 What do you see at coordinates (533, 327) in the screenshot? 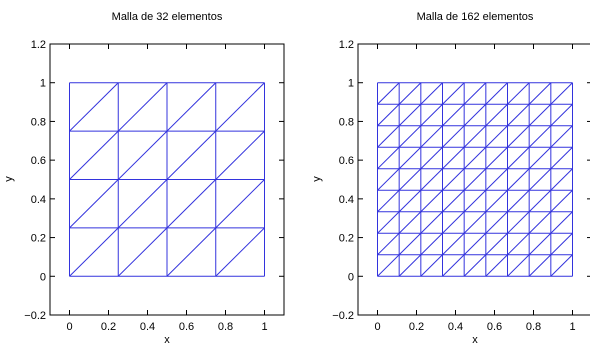
I see `x-tick-label: 0.8` at bounding box center [533, 327].